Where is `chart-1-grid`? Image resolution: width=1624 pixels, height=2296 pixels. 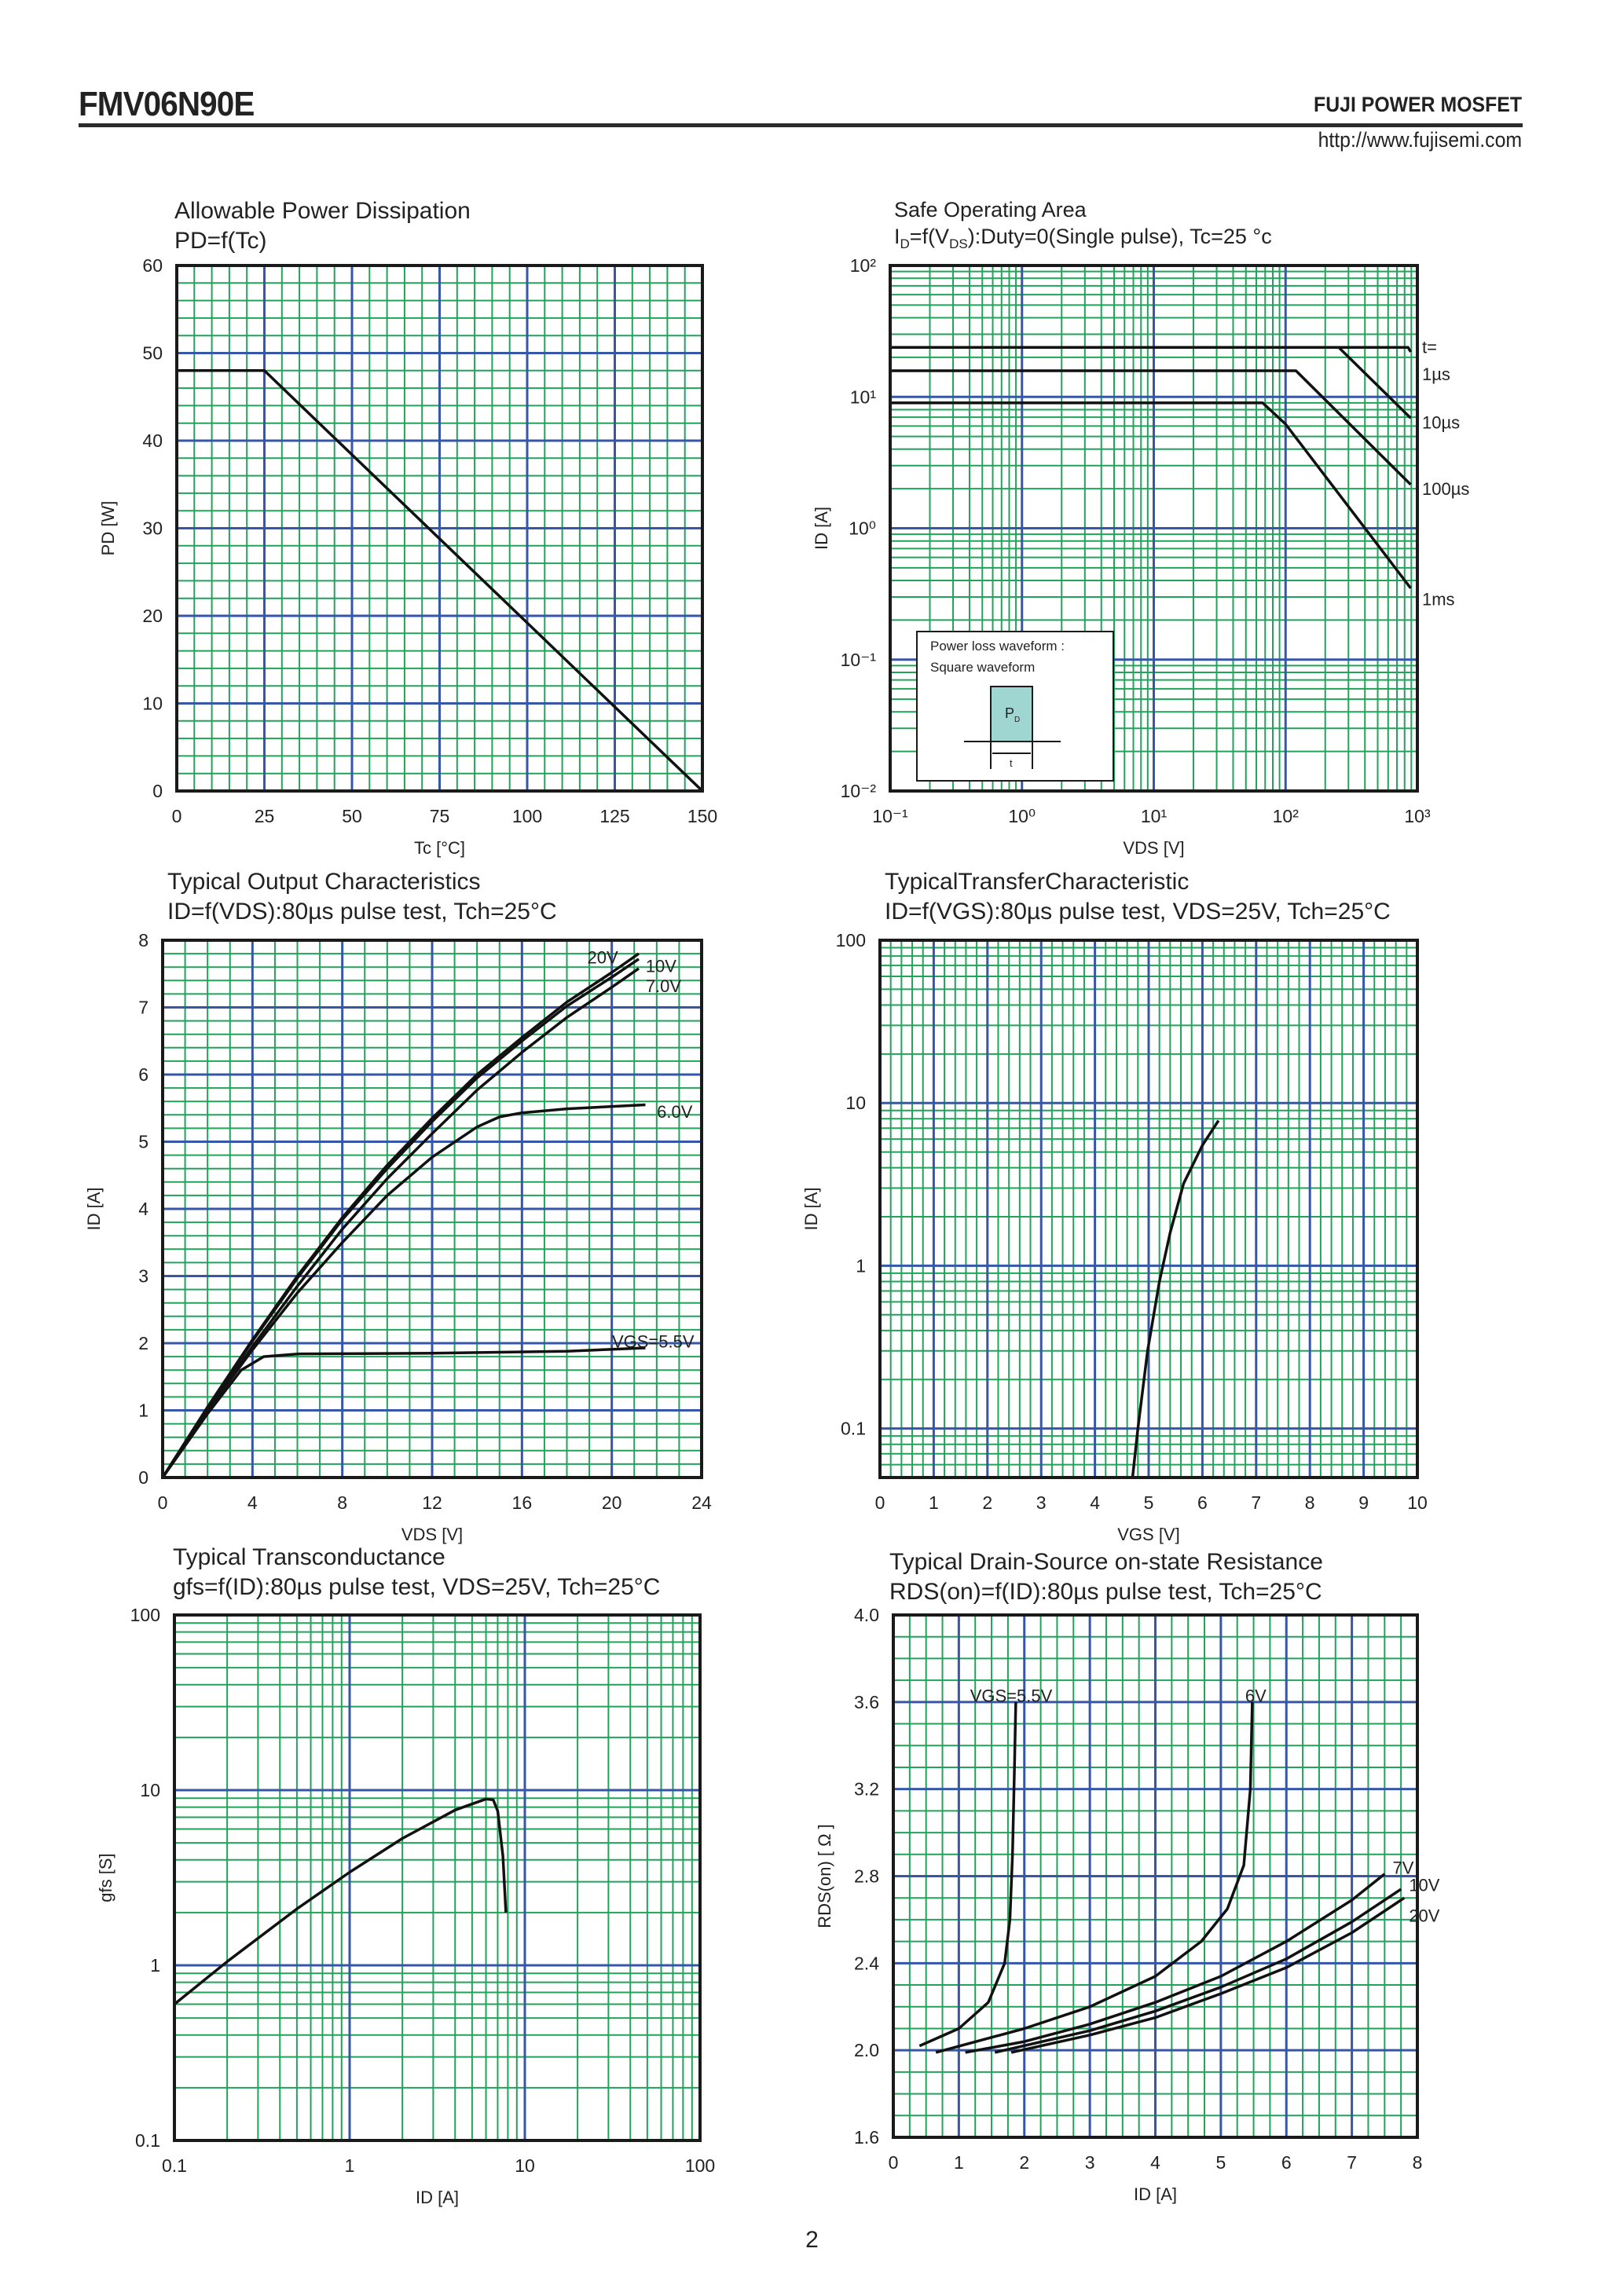
chart-1-grid is located at coordinates (440, 528).